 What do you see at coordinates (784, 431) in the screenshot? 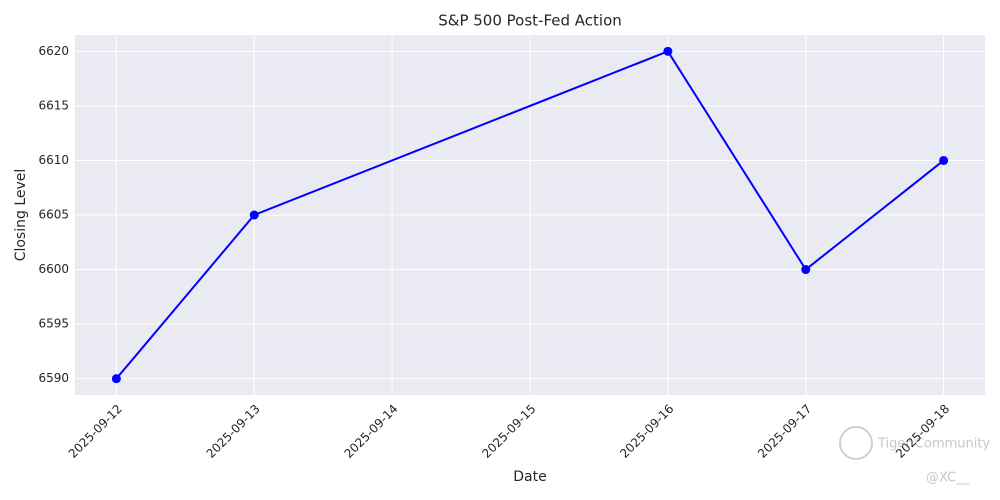
I see `x-tick-label: 2025-09-17` at bounding box center [784, 431].